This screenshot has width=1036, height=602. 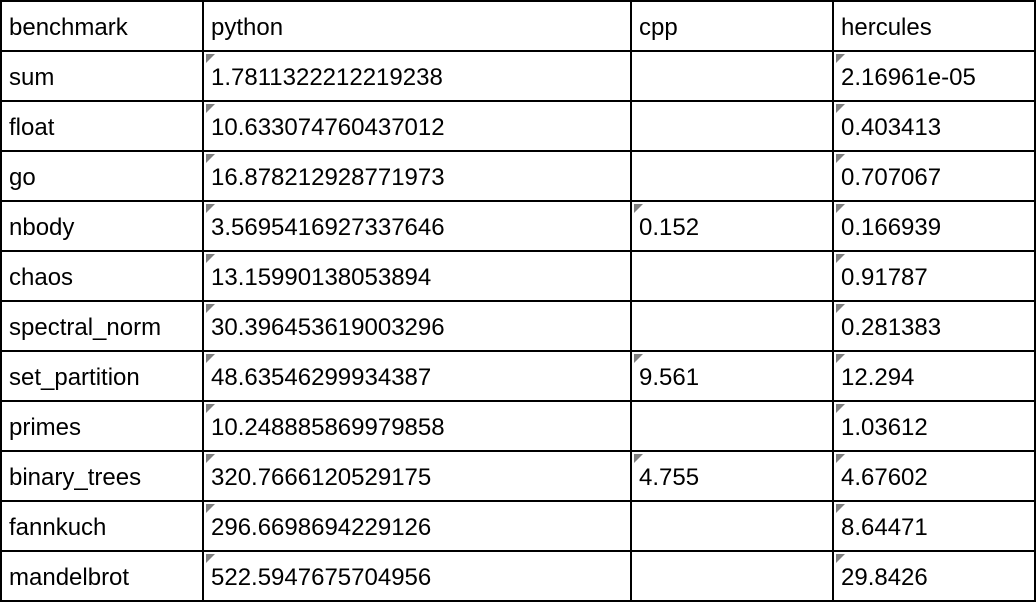 I want to click on cell-cpp: 0.152, so click(x=732, y=226).